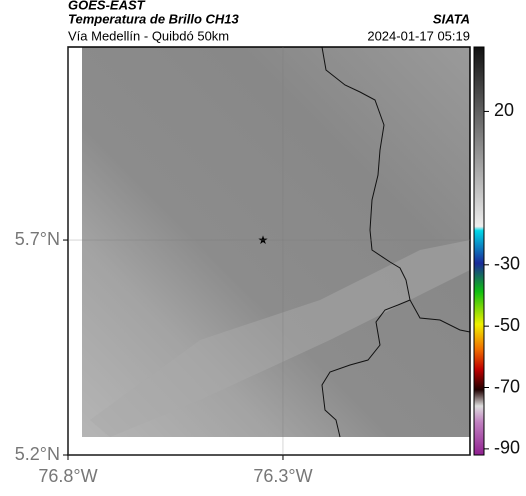 The height and width of the screenshot is (496, 526). Describe the element at coordinates (507, 386) in the screenshot. I see `colorbar-tick-label: -70` at that location.